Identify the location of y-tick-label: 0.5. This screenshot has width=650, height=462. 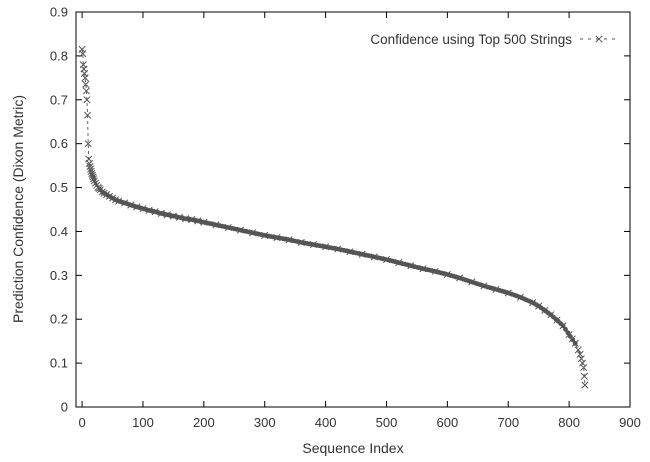
(59, 187).